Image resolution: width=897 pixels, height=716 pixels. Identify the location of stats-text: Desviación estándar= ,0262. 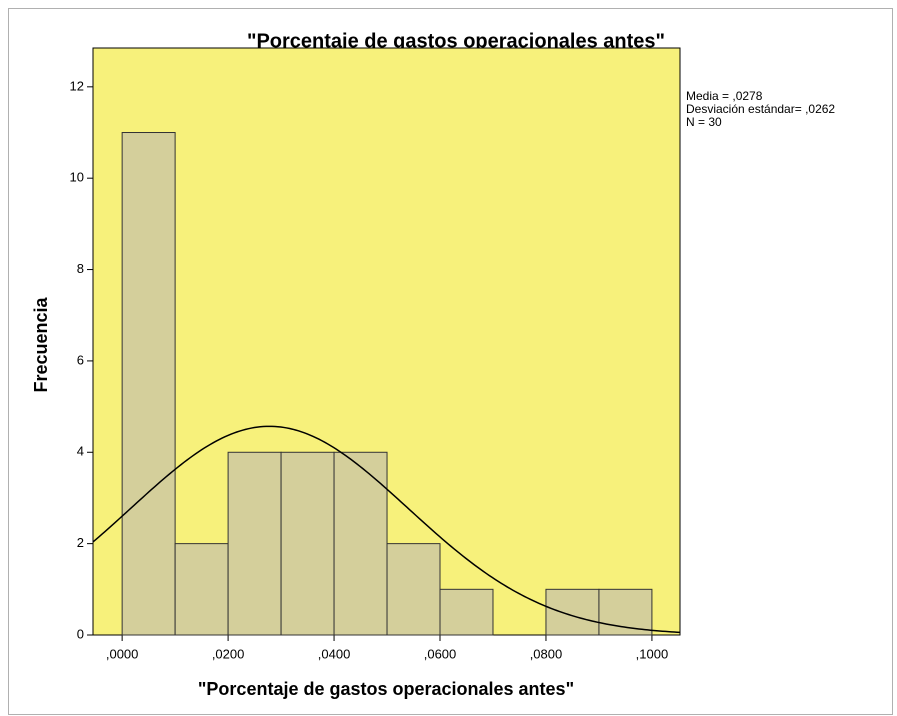
(760, 109).